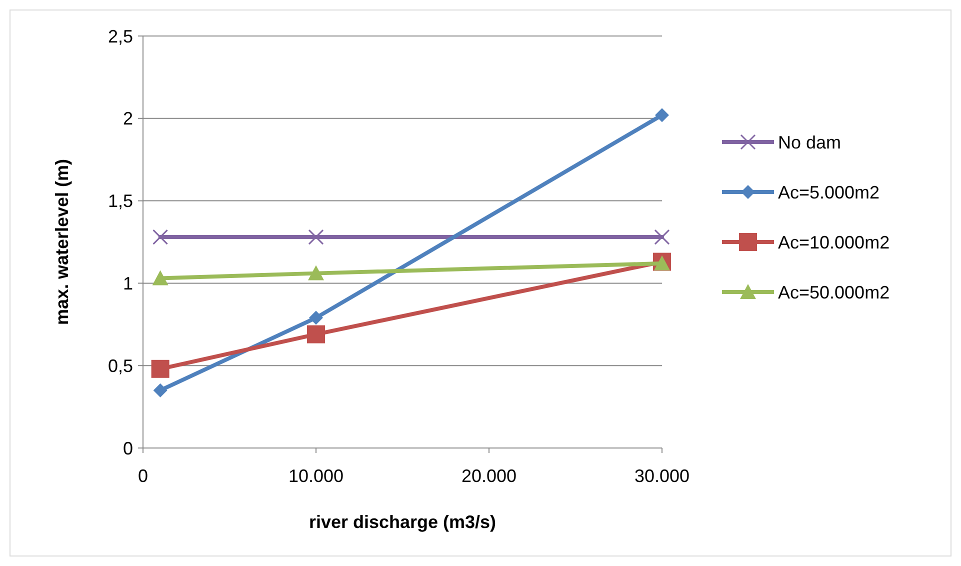 This screenshot has height=566, width=961. What do you see at coordinates (489, 476) in the screenshot?
I see `x-tick-label: 20.000` at bounding box center [489, 476].